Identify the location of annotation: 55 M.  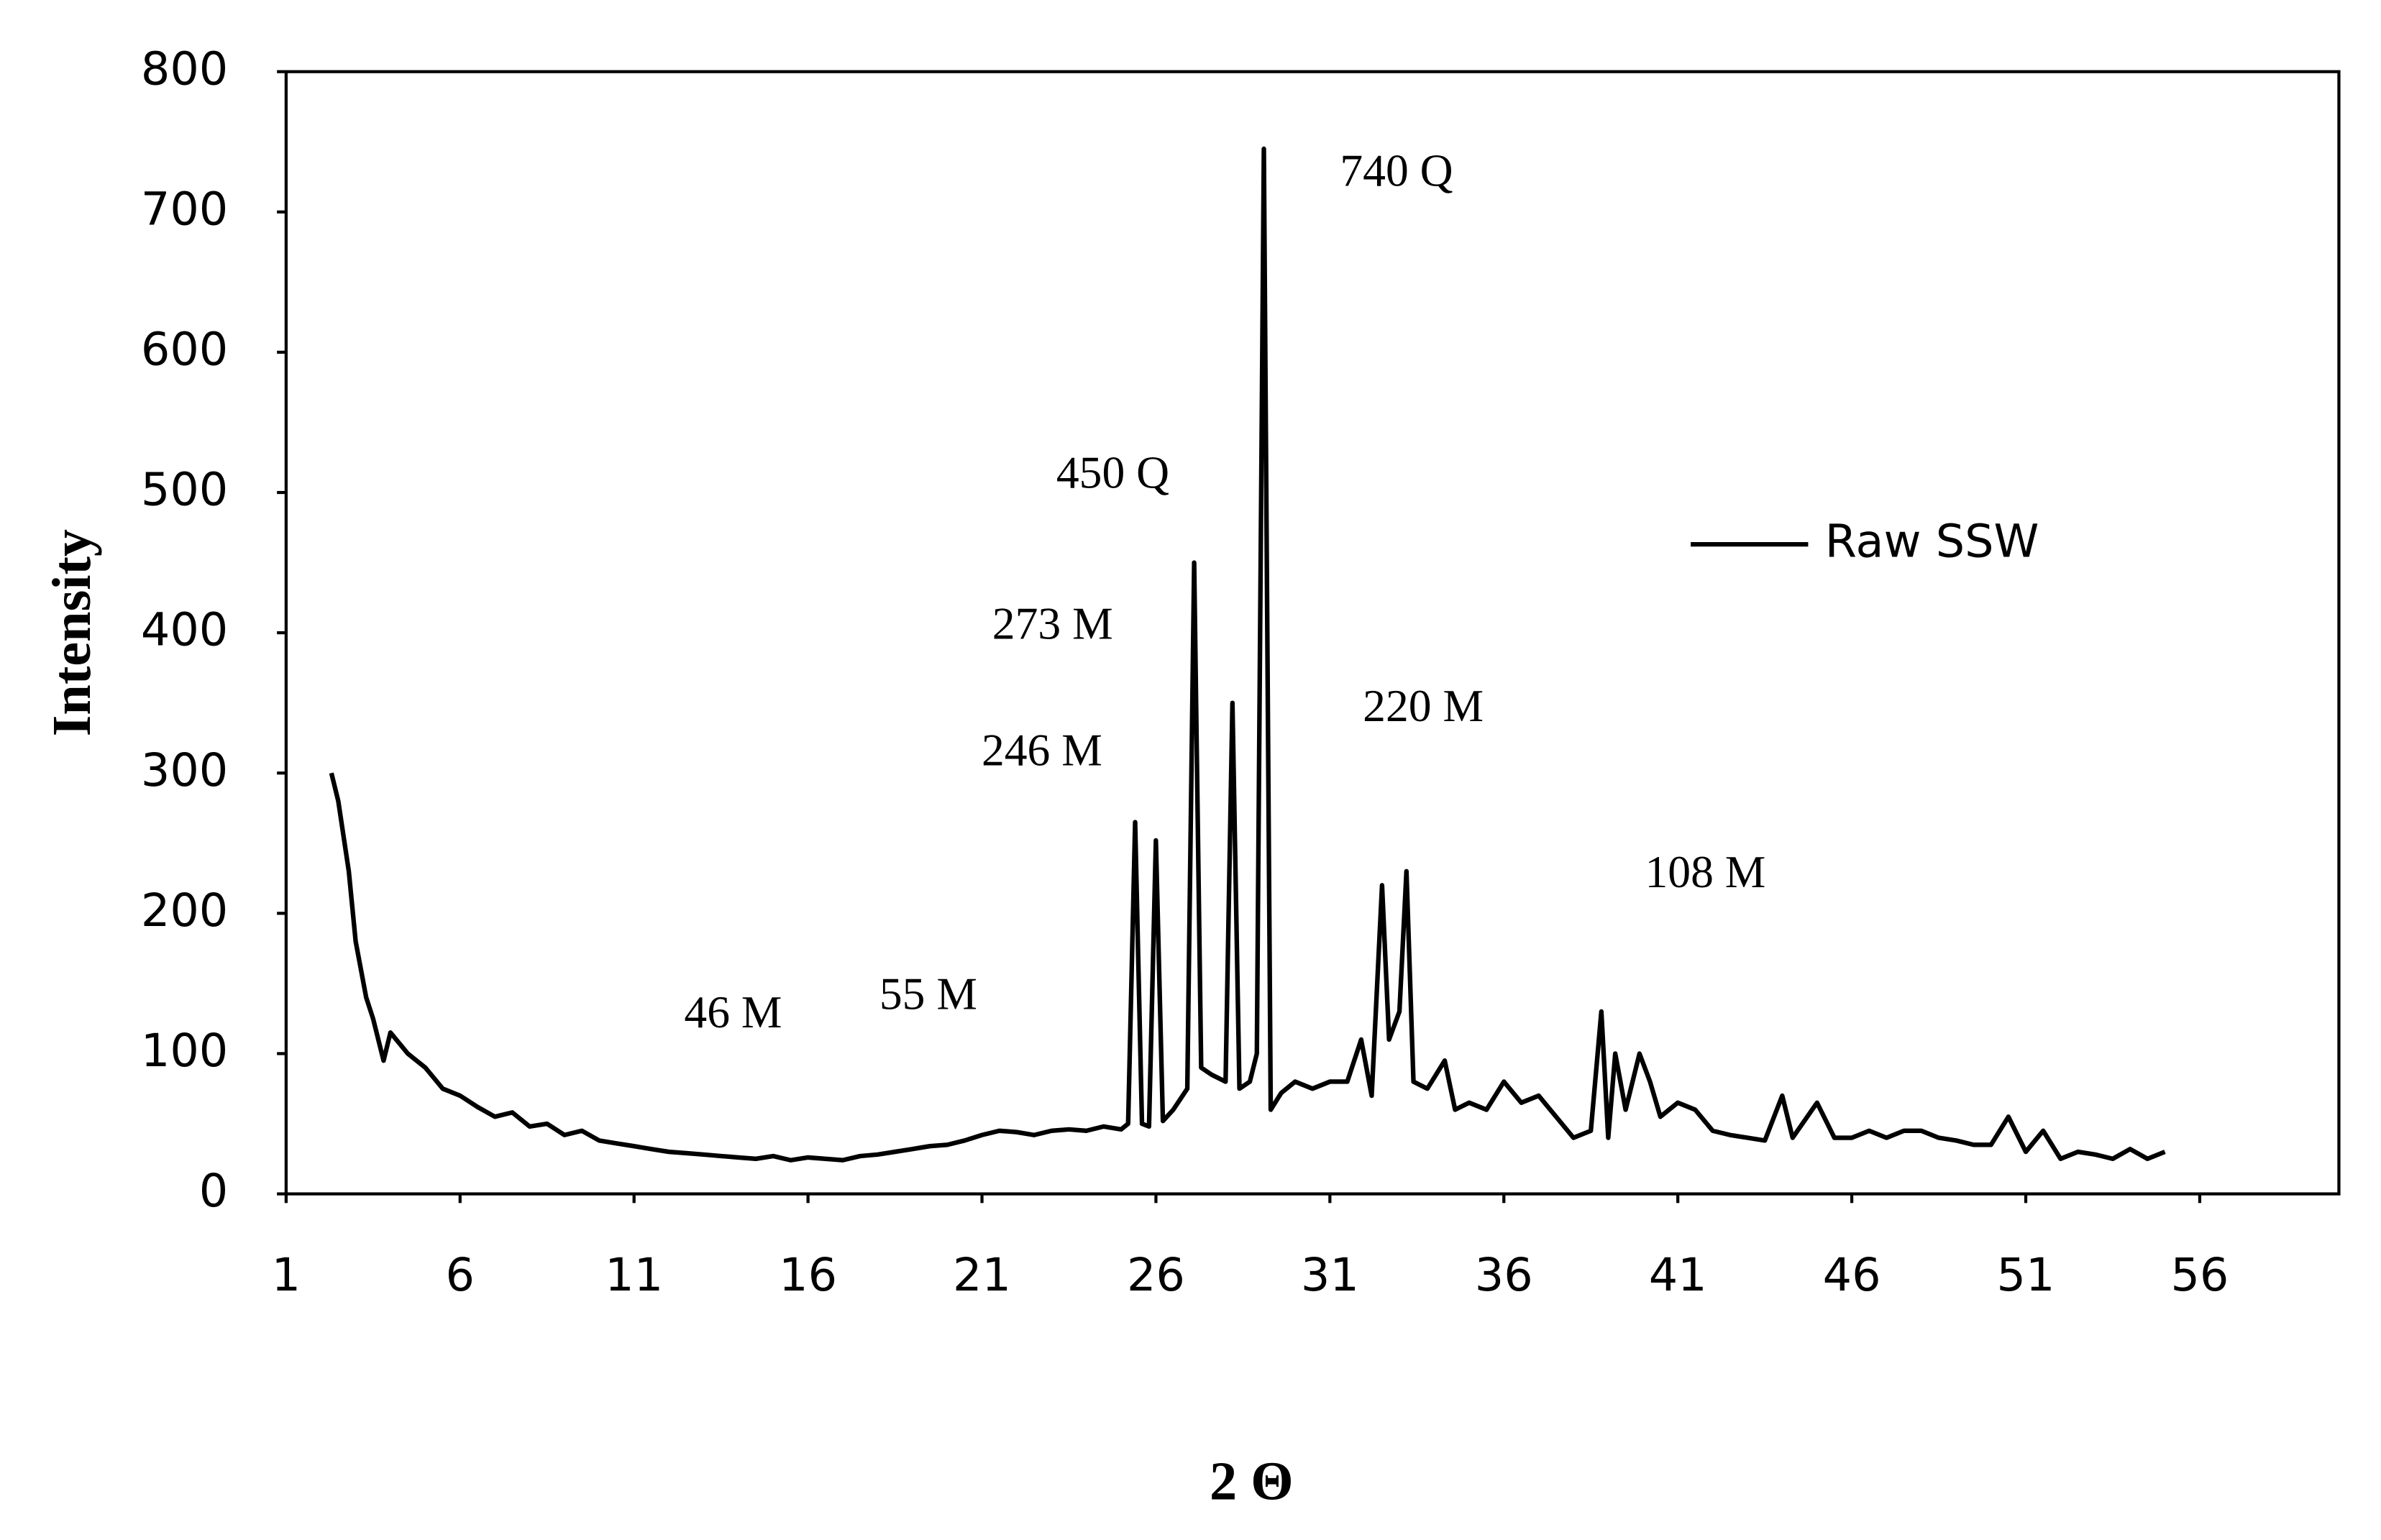
(928, 993).